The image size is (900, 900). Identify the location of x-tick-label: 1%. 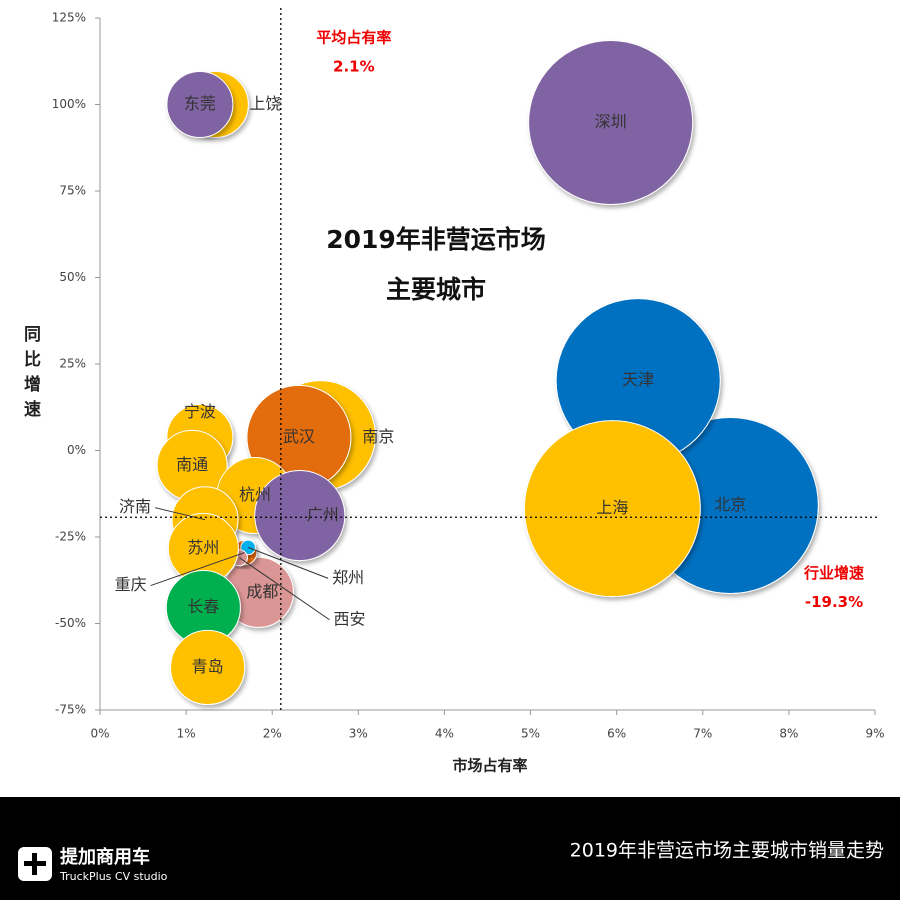
(186, 734).